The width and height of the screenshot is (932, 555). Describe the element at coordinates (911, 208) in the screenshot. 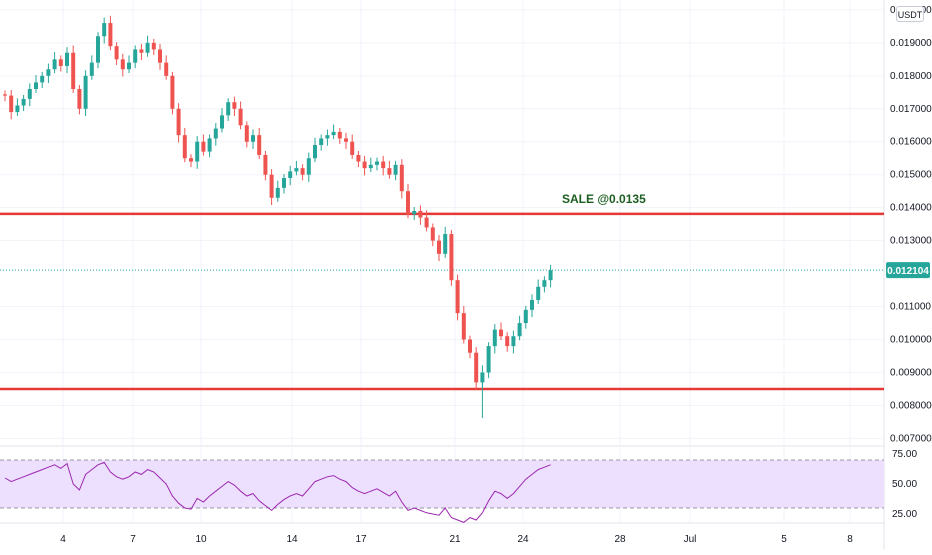

I see `price-tick-label: 0.014000` at that location.